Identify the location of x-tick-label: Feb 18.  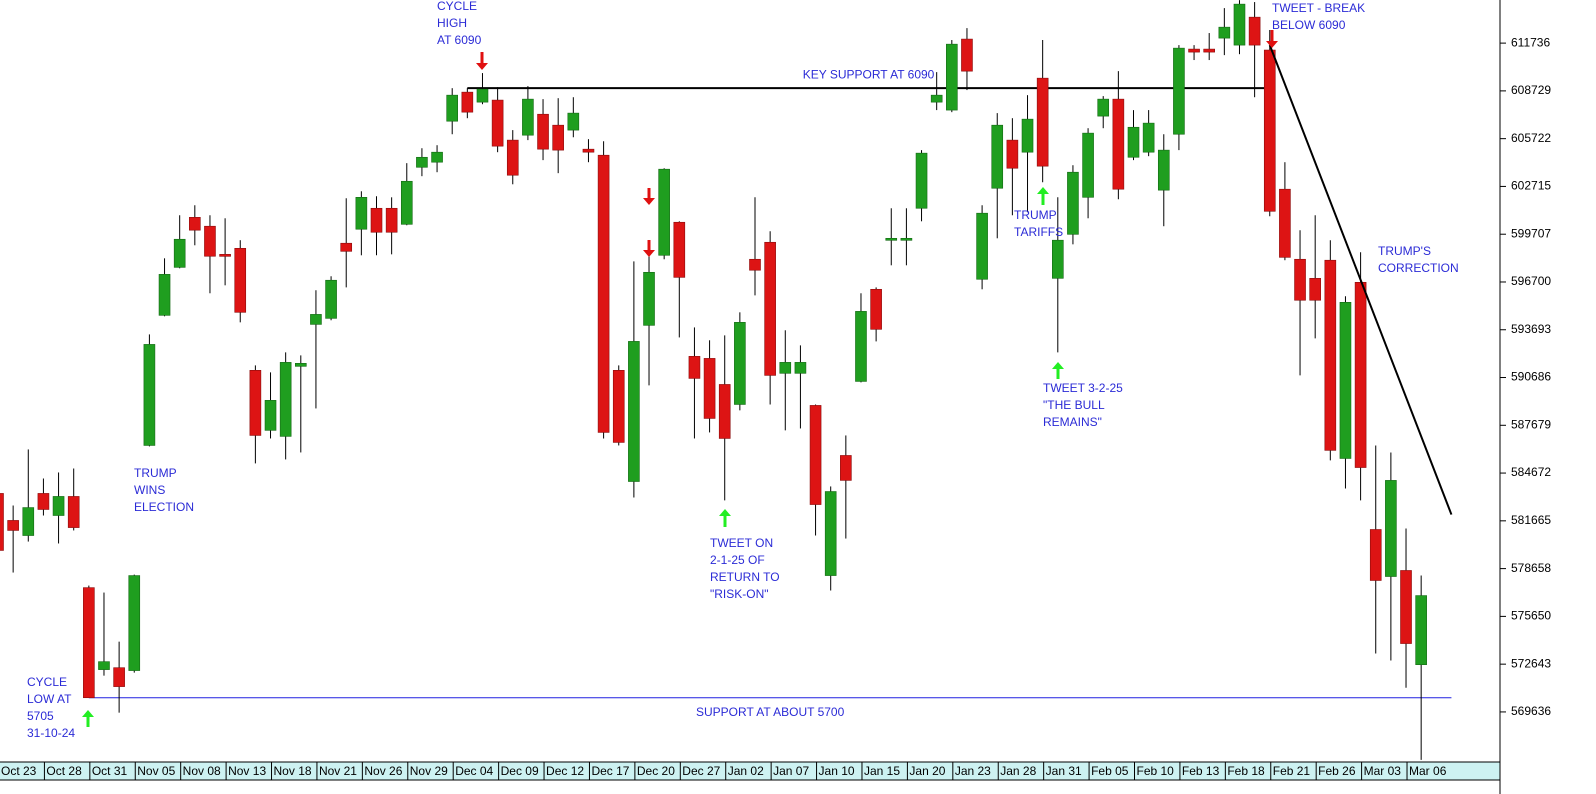
(1246, 771).